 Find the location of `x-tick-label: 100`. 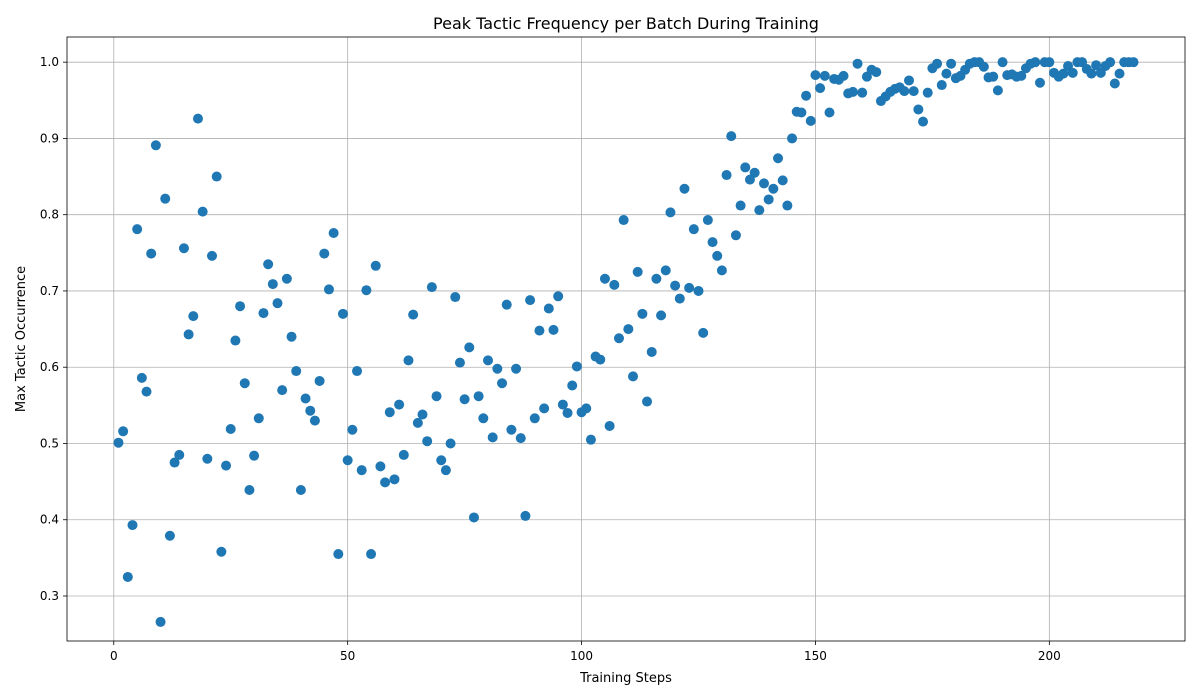

x-tick-label: 100 is located at coordinates (581, 656).